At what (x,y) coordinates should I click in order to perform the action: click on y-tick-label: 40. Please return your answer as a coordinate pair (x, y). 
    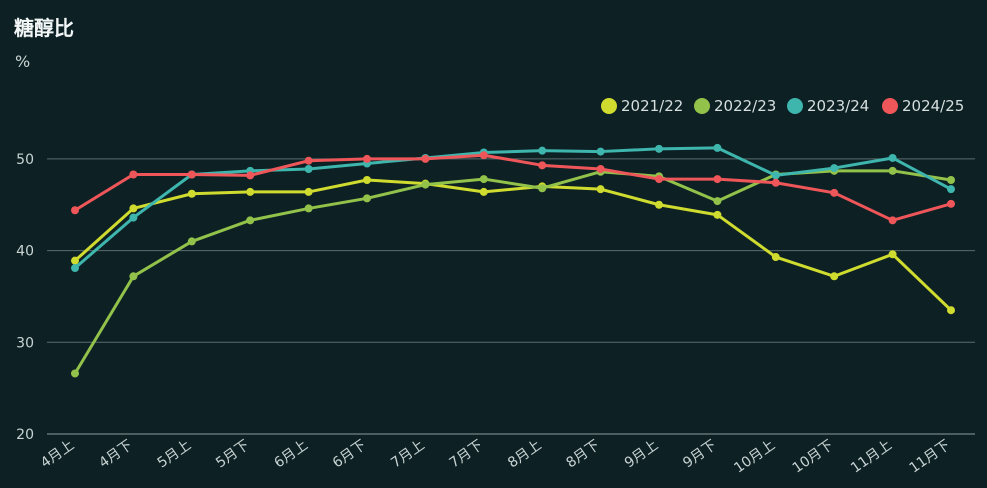
    Looking at the image, I should click on (25, 252).